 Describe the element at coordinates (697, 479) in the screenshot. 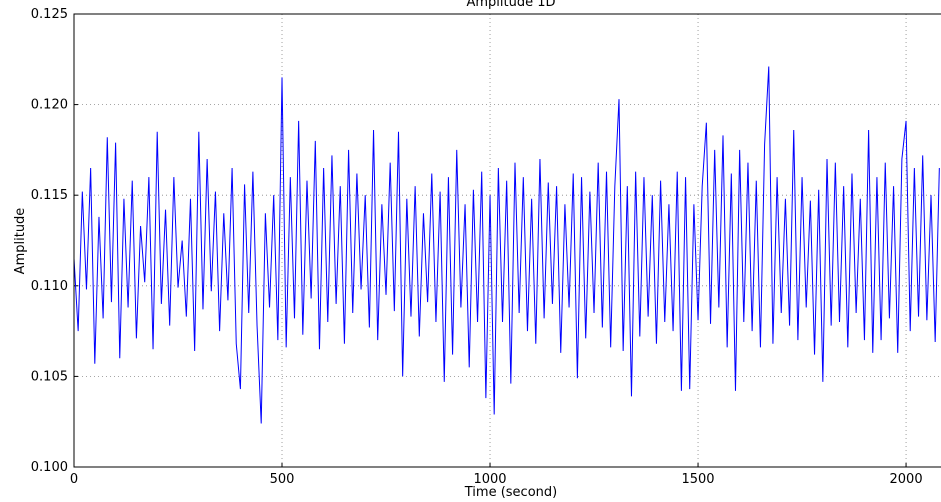

I see `x-tick-label: 1500` at that location.